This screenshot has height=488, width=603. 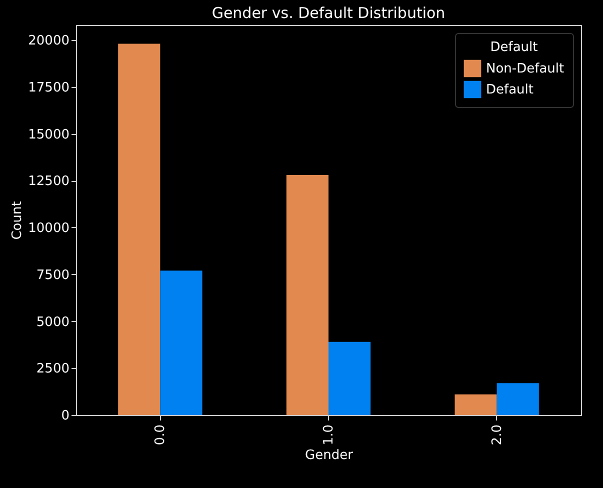 What do you see at coordinates (160, 435) in the screenshot?
I see `x-tick-label: 0.0` at bounding box center [160, 435].